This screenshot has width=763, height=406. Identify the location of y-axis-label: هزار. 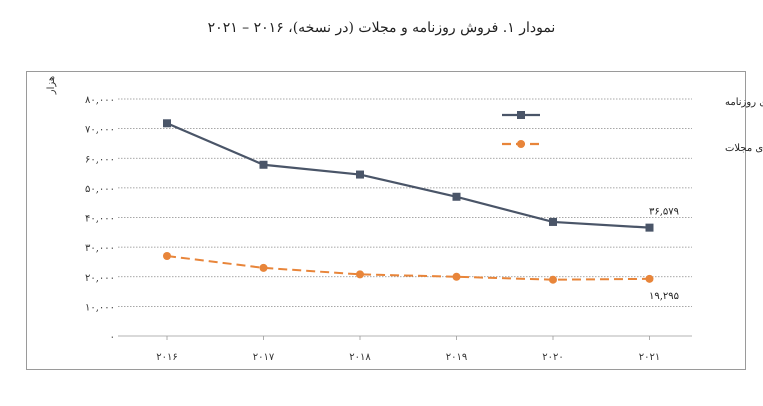
(51, 85).